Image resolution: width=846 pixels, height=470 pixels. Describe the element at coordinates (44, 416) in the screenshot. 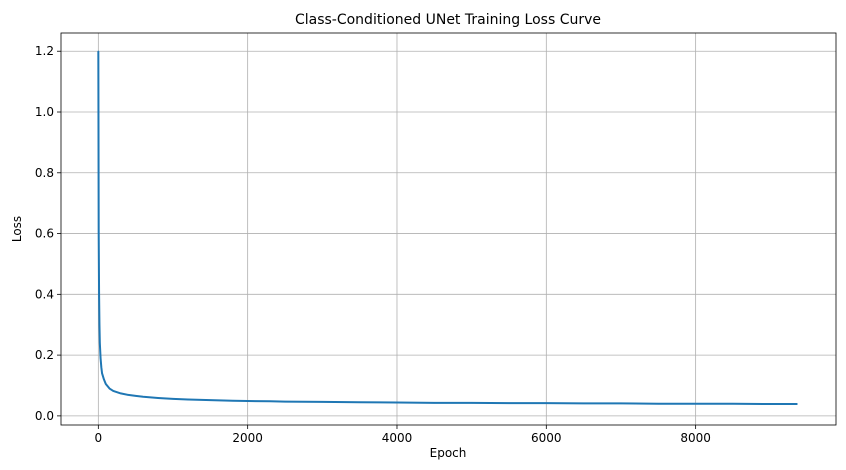

I see `y-tick-label: 0.0` at that location.